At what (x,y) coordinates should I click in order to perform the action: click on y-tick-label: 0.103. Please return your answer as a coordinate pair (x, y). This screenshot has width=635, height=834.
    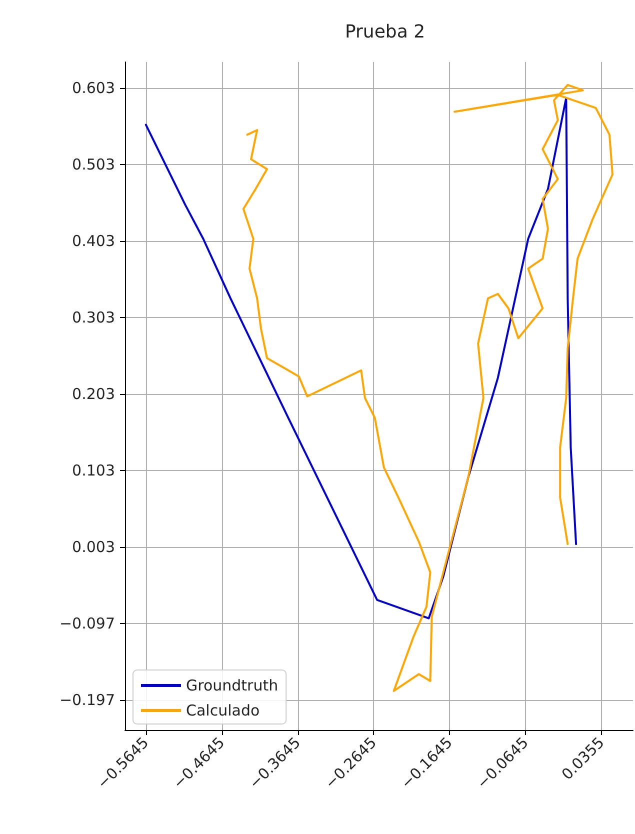
    Looking at the image, I should click on (93, 471).